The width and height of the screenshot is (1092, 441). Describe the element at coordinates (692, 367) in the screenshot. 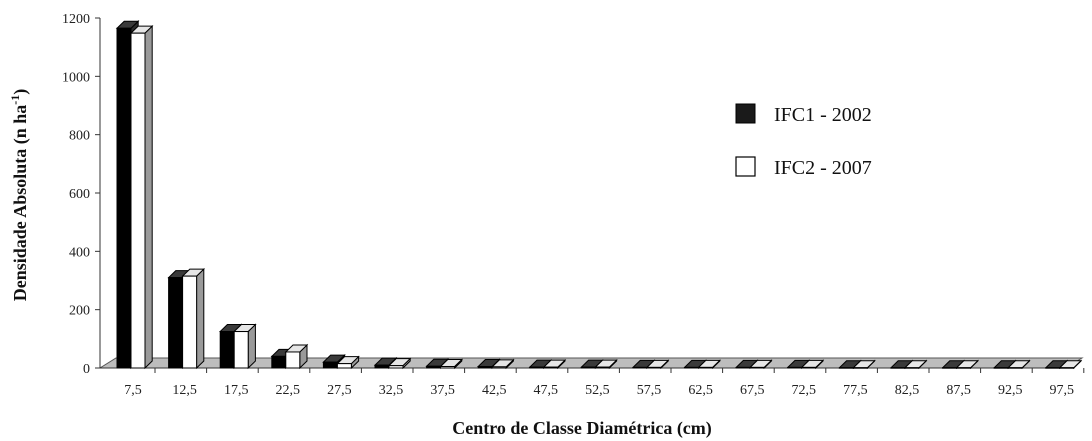

I see `bar-ifc1-11-front` at that location.